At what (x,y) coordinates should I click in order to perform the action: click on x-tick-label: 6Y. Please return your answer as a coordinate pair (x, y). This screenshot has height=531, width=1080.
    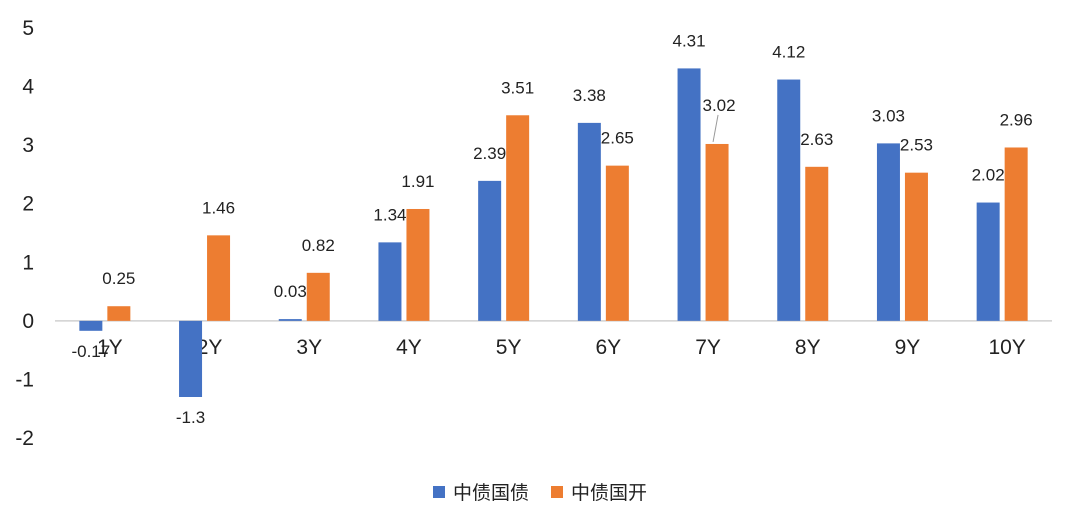
    Looking at the image, I should click on (609, 347).